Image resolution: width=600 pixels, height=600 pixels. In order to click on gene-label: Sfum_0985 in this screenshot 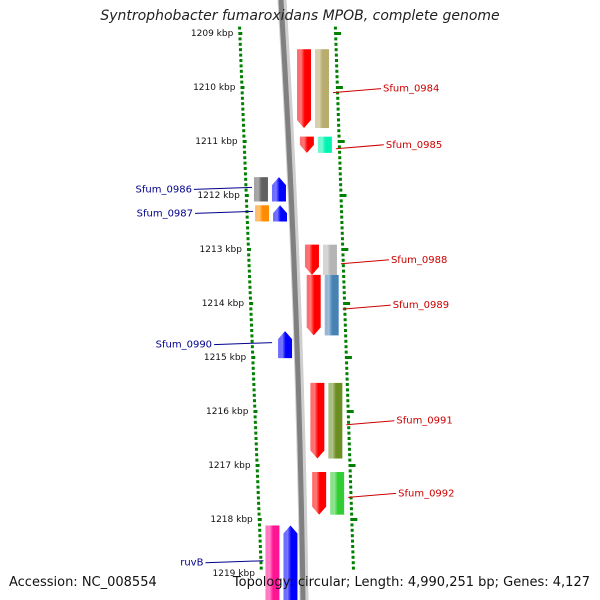, I will do `click(414, 145)`.